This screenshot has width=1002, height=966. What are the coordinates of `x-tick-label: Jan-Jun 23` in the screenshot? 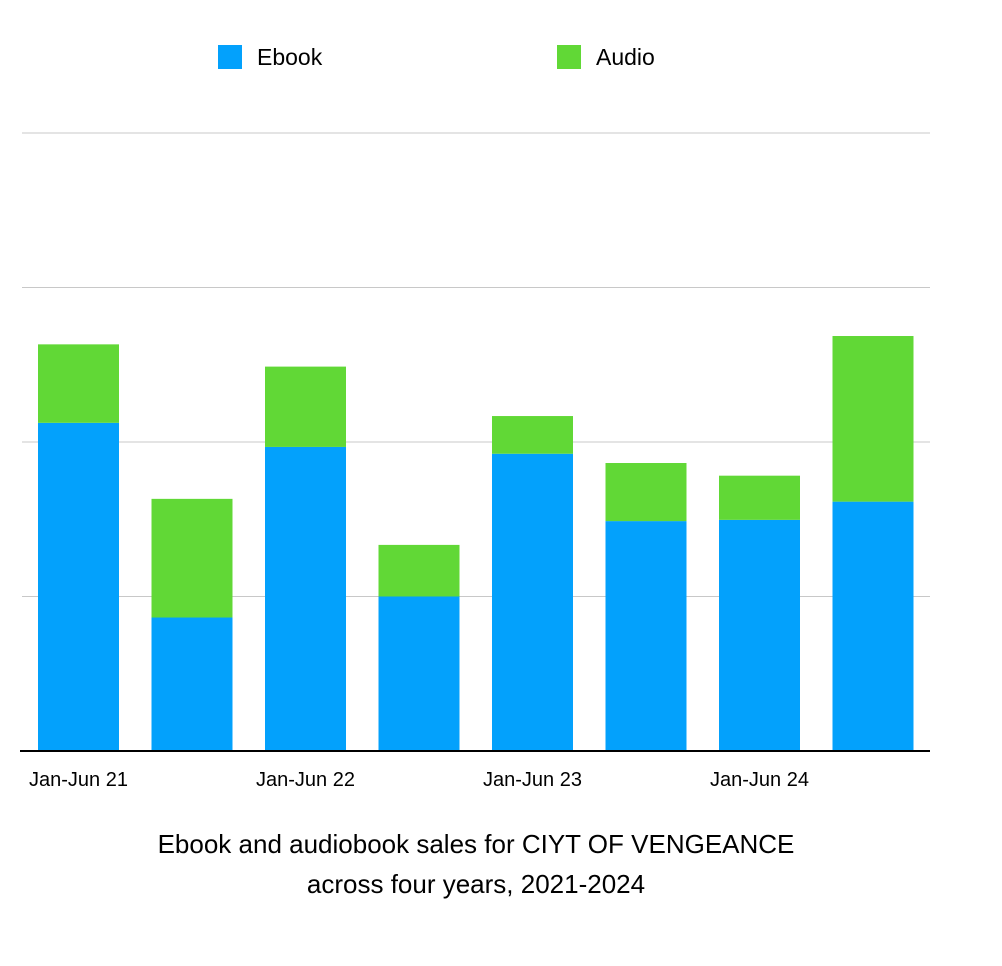 It's located at (532, 780).